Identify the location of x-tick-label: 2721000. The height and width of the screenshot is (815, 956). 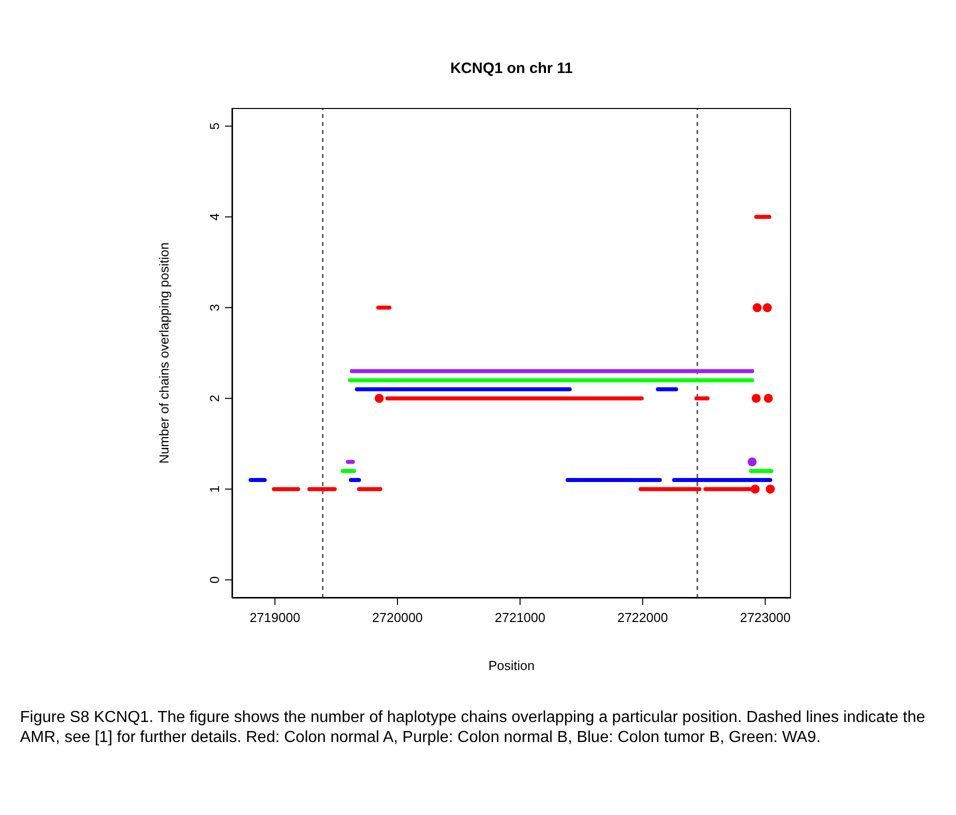
(520, 618).